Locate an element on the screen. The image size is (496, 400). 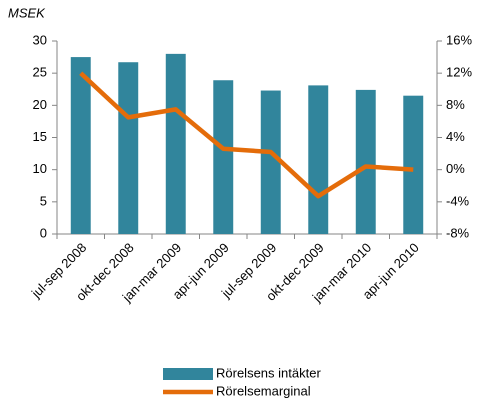
y-tick-label: 30 is located at coordinates (40, 39).